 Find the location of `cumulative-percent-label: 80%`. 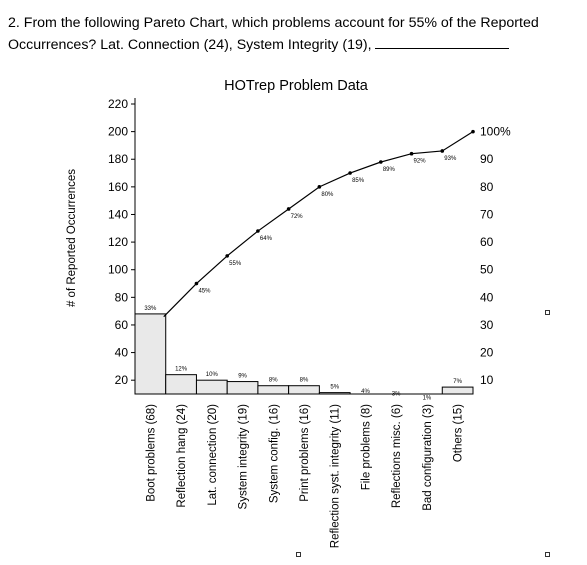

cumulative-percent-label: 80% is located at coordinates (327, 195).